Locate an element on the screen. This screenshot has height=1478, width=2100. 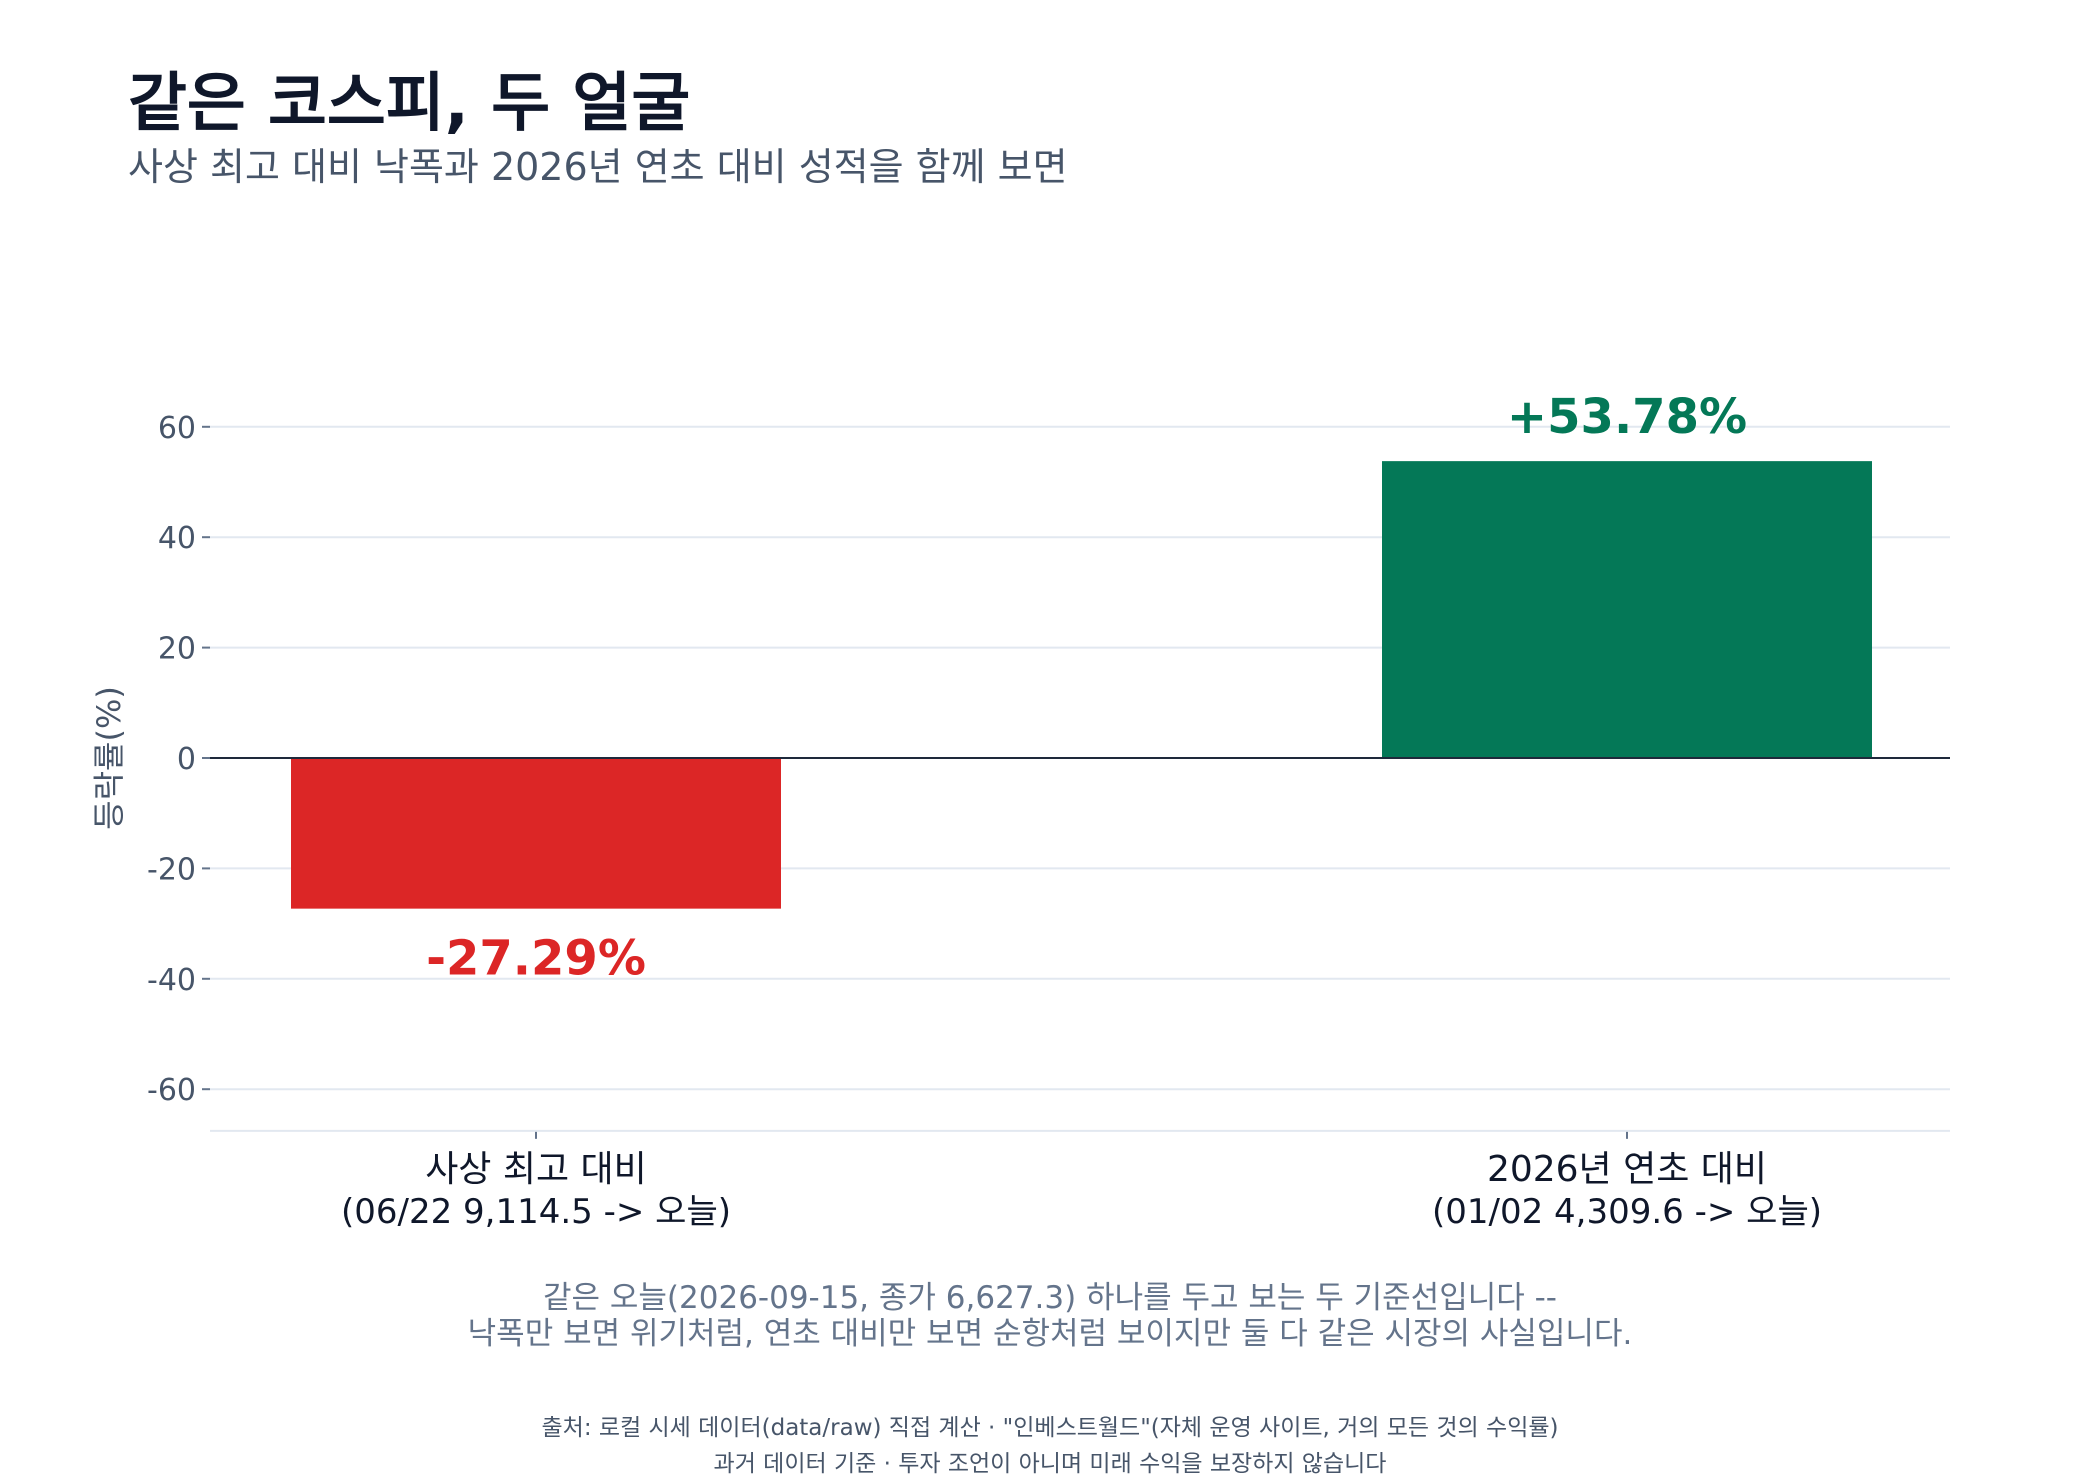
y-tick-label: 20 is located at coordinates (177, 649).